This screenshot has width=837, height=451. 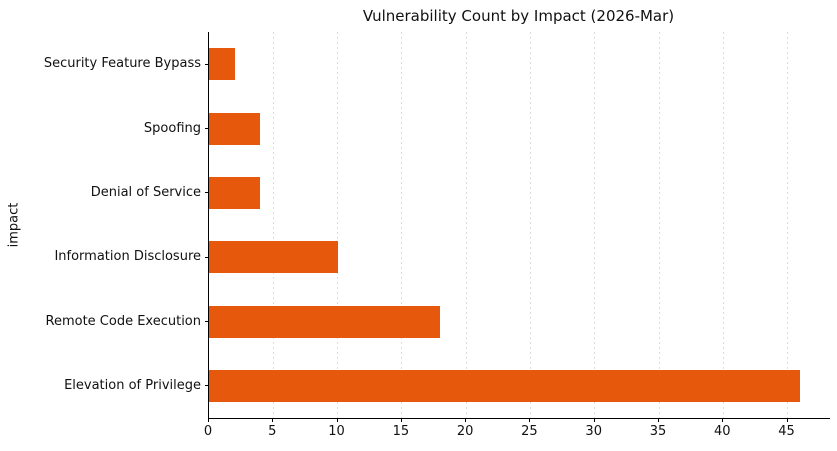 What do you see at coordinates (593, 431) in the screenshot?
I see `x-tick-label: 30` at bounding box center [593, 431].